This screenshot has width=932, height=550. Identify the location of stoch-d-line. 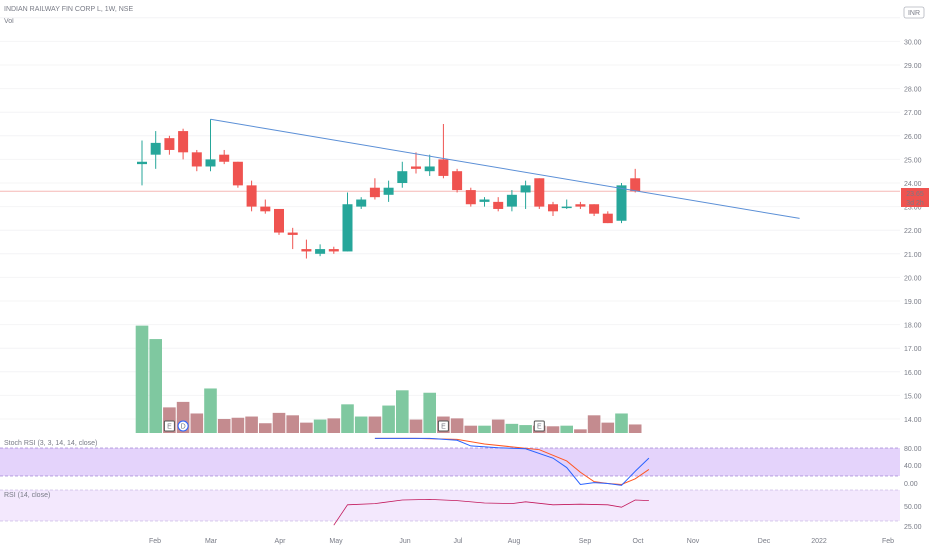
(512, 461).